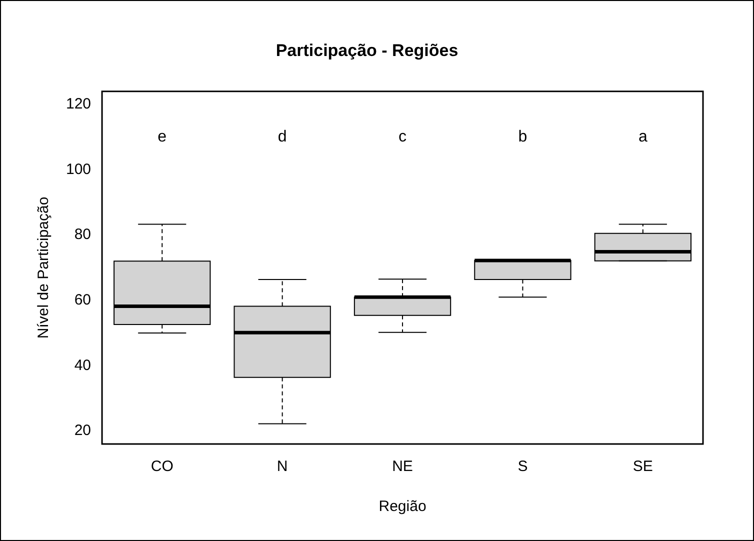 The width and height of the screenshot is (754, 541). What do you see at coordinates (162, 467) in the screenshot?
I see `x-tick-label: CO` at bounding box center [162, 467].